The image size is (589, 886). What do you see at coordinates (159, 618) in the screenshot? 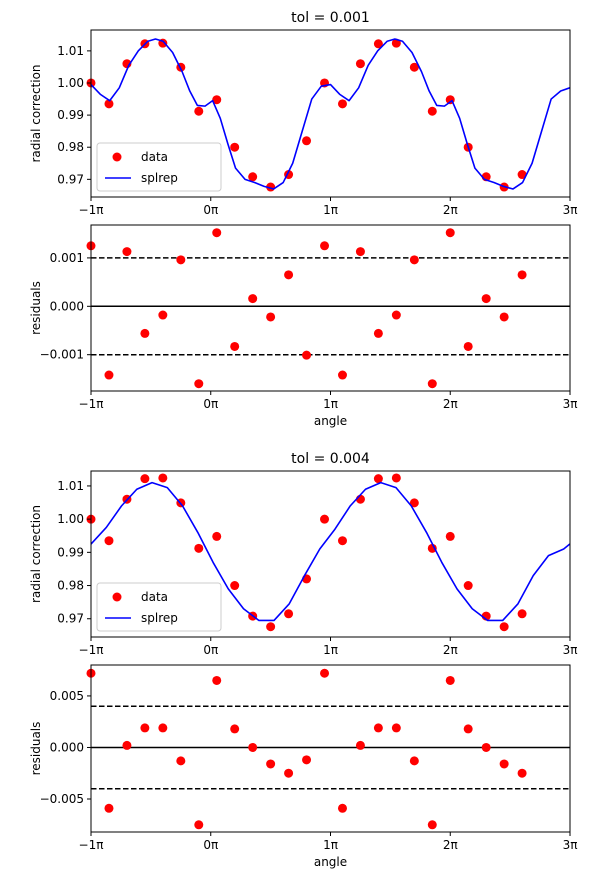
I see `chart-2-legend-label-1: splrep` at bounding box center [159, 618].